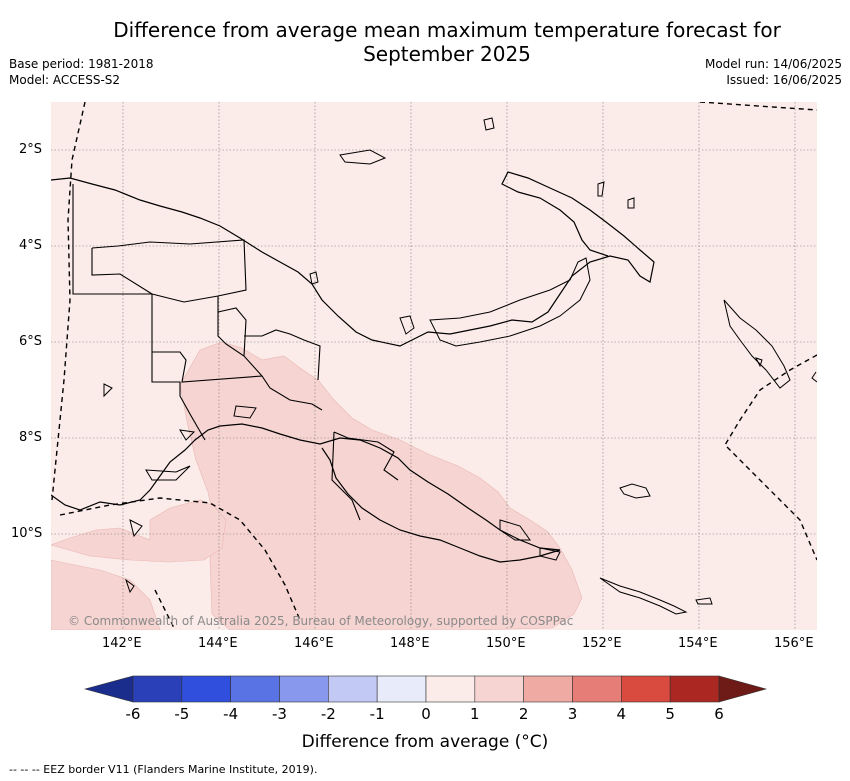 This screenshot has height=781, width=850. Describe the element at coordinates (572, 714) in the screenshot. I see `colorbar-tick-label: 3` at that location.